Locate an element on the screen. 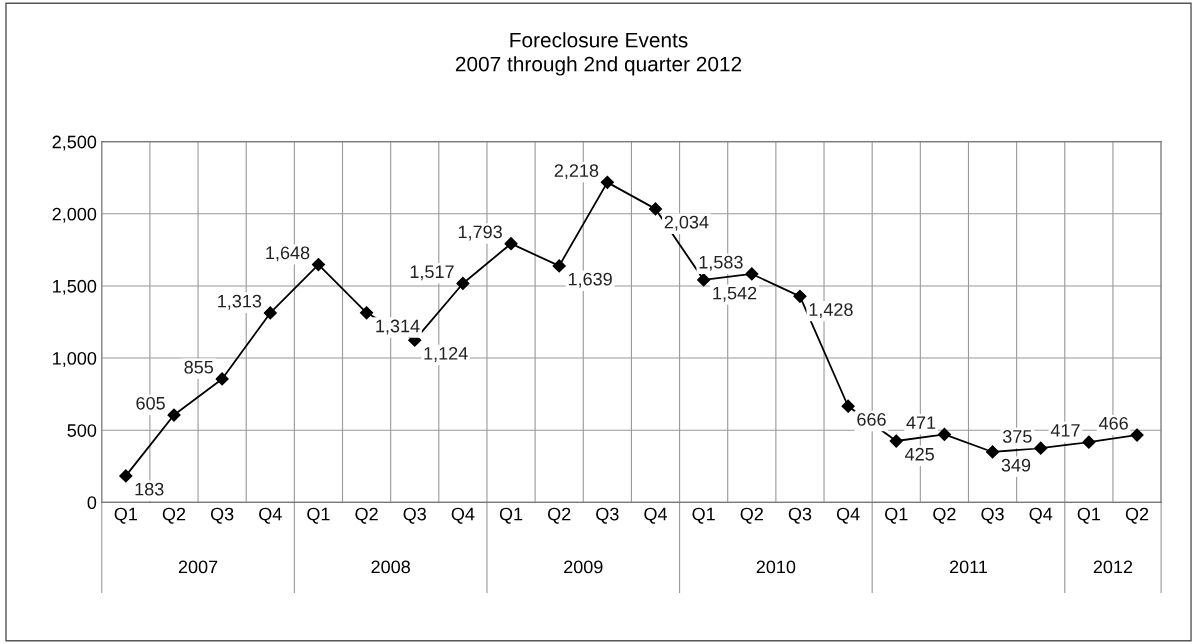 The image size is (1197, 644). data-label: 417 is located at coordinates (1065, 430).